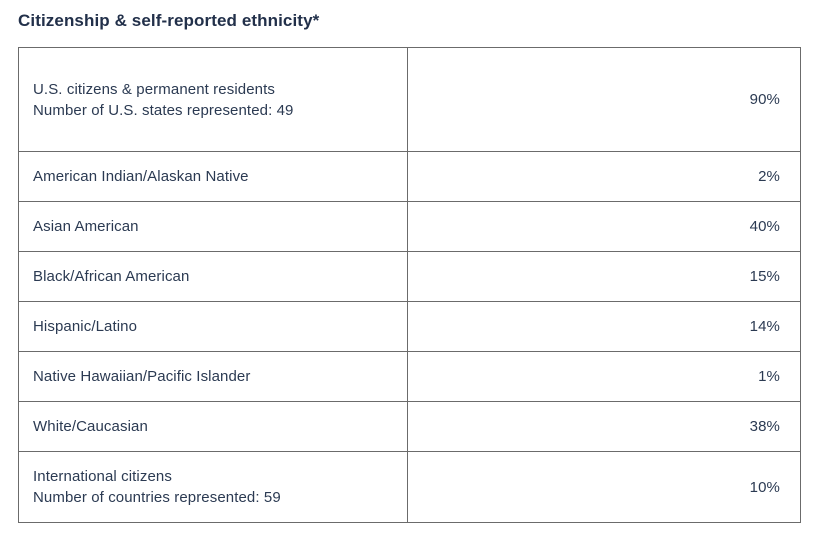  What do you see at coordinates (604, 226) in the screenshot?
I see `percentage-cell: 40%` at bounding box center [604, 226].